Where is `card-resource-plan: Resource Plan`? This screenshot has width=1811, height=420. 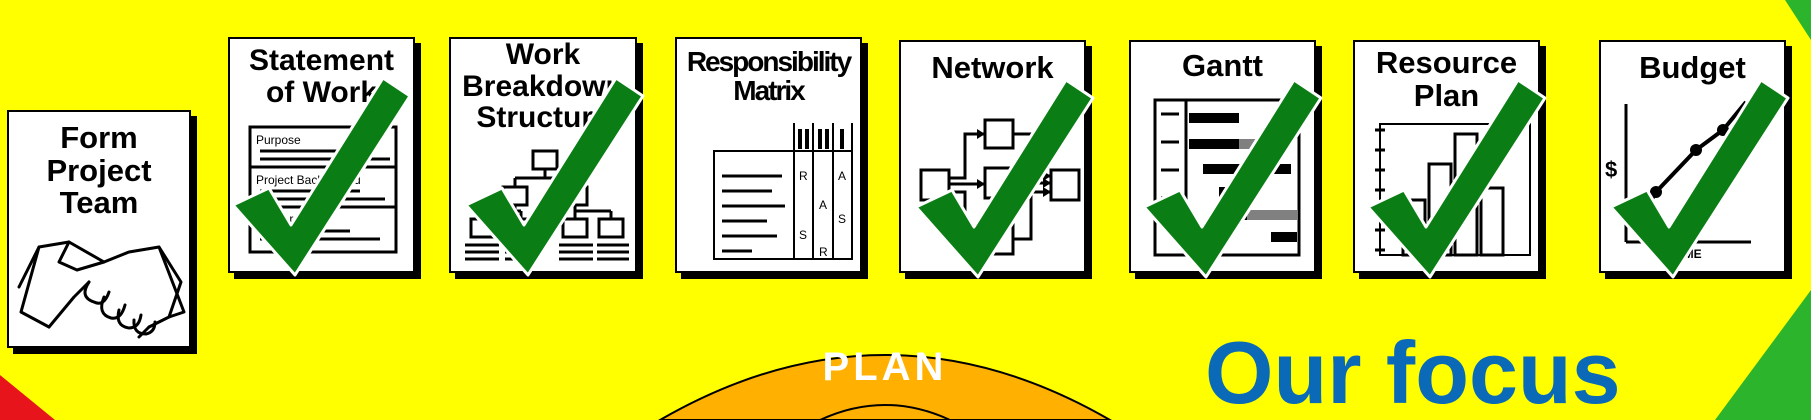
card-resource-plan: Resource Plan is located at coordinates (1446, 156).